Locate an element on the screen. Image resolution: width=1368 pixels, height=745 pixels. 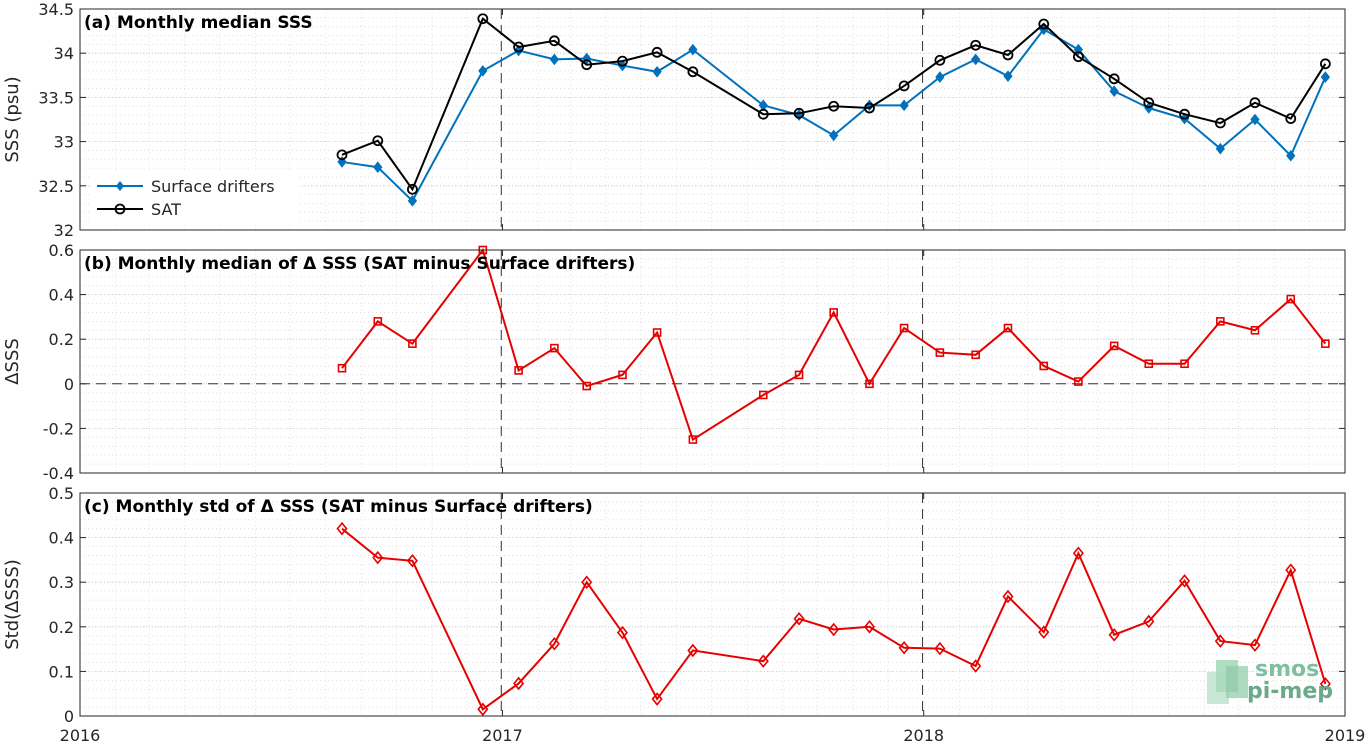
legend-label: Surface drifters is located at coordinates (213, 186).